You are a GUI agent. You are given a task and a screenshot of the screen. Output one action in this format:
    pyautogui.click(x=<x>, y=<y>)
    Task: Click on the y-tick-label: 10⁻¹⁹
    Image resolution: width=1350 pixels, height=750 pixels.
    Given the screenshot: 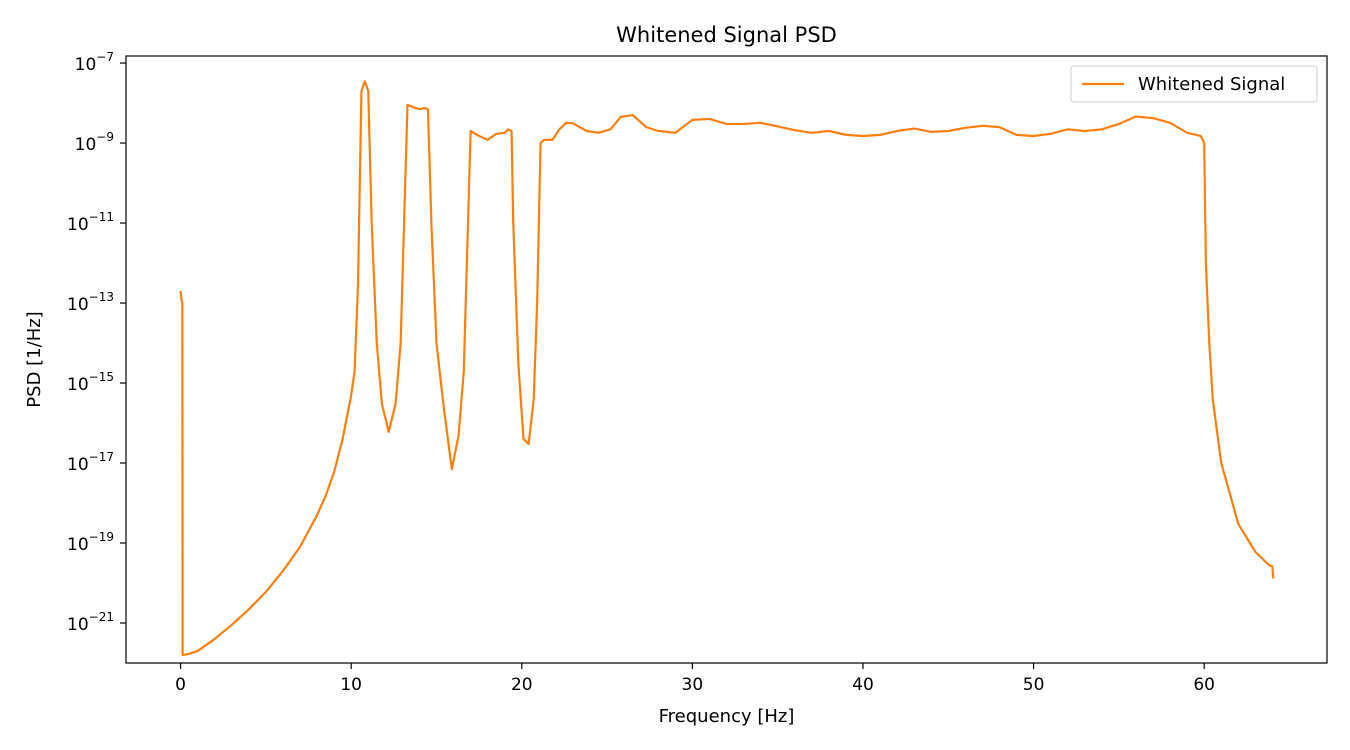 What is the action you would take?
    pyautogui.click(x=90, y=542)
    